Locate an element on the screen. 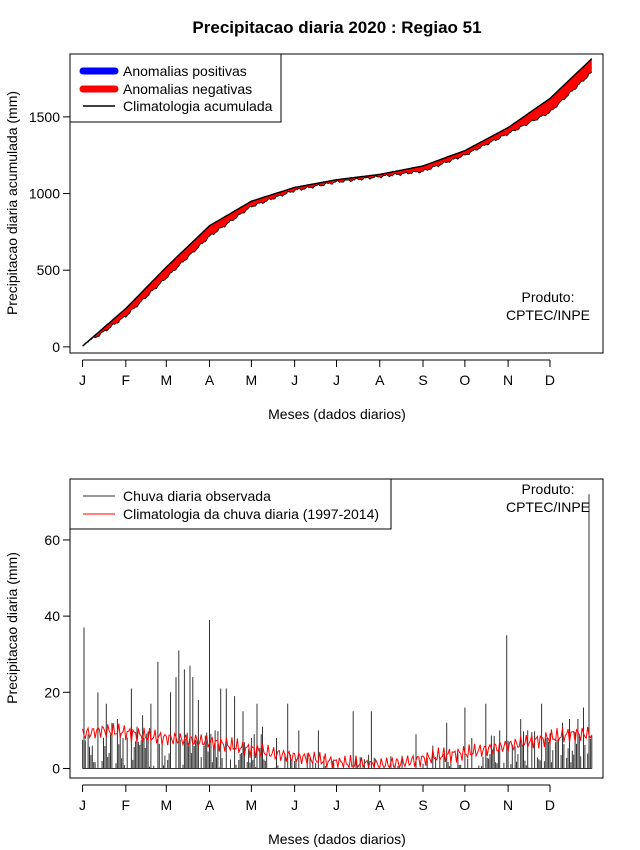 This screenshot has height=850, width=640. y-tick-label: 1500 is located at coordinates (44, 117).